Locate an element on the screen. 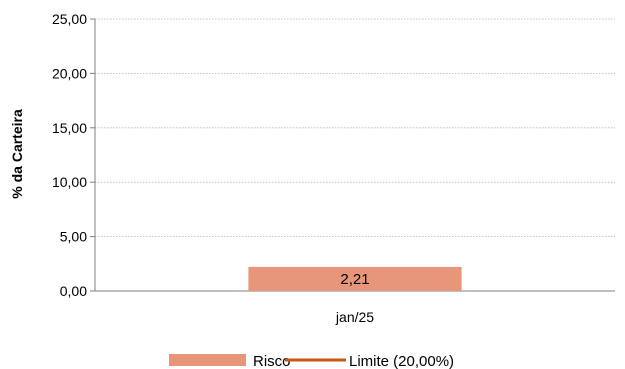 This screenshot has width=625, height=369. y-tick-label: 10,00 is located at coordinates (69, 182).